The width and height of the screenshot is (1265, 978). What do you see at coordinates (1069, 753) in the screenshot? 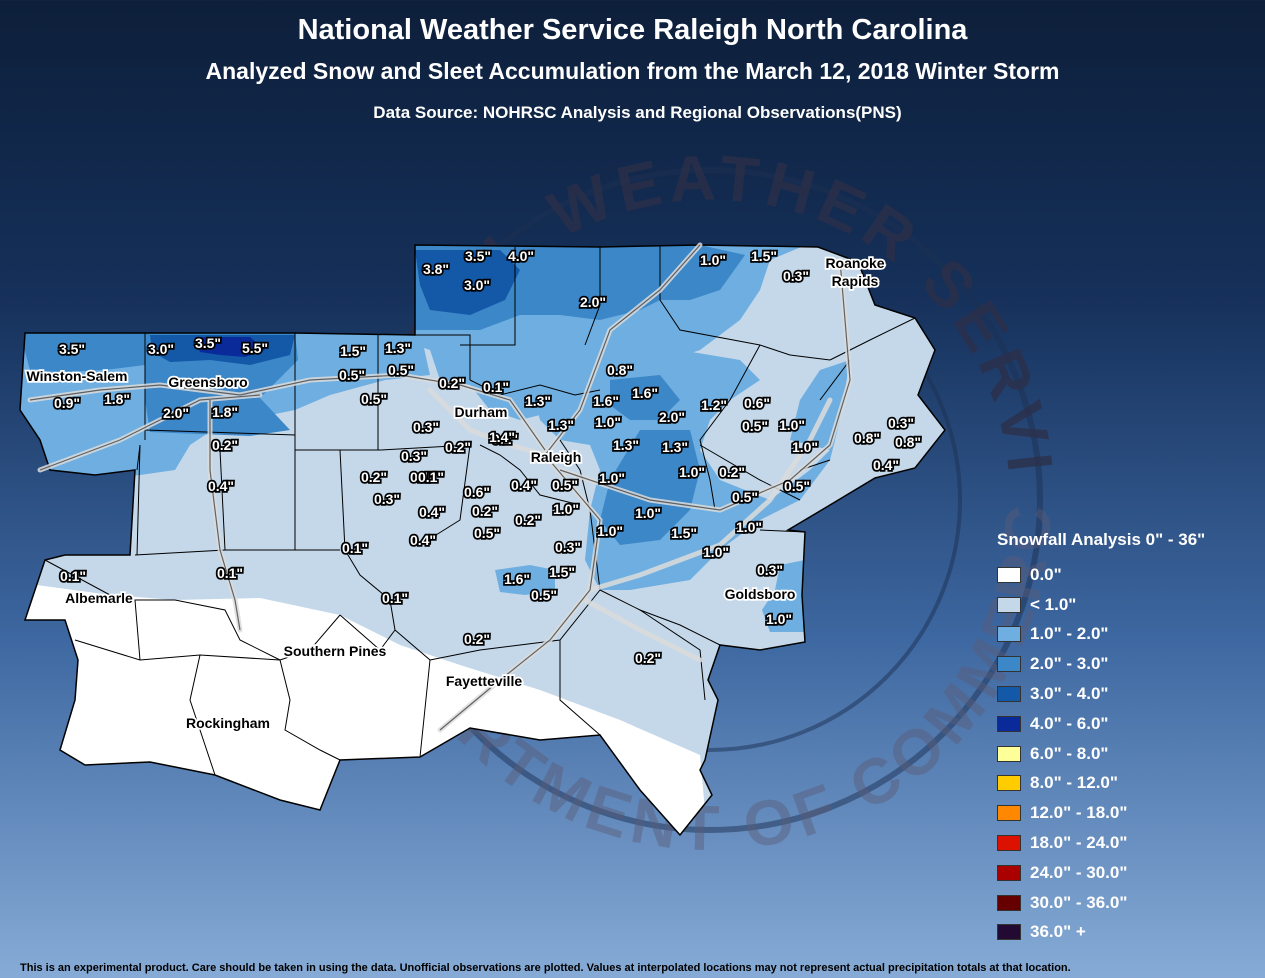
I see `legend-label: 6.0" - 8.0"` at bounding box center [1069, 753].